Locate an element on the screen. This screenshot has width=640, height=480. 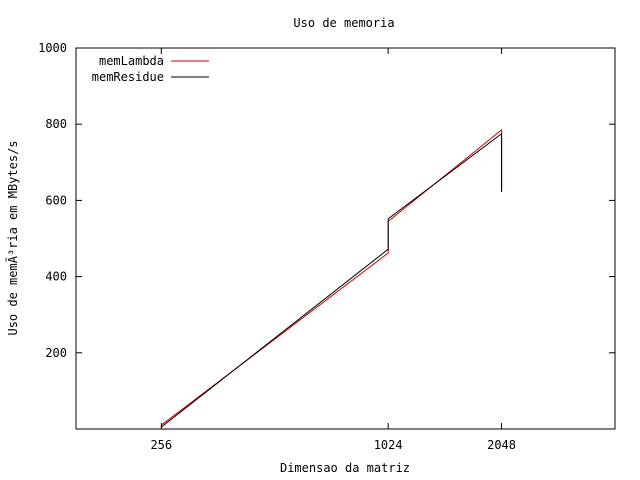
x-axis-label: Dimensao da matriz is located at coordinates (345, 468).